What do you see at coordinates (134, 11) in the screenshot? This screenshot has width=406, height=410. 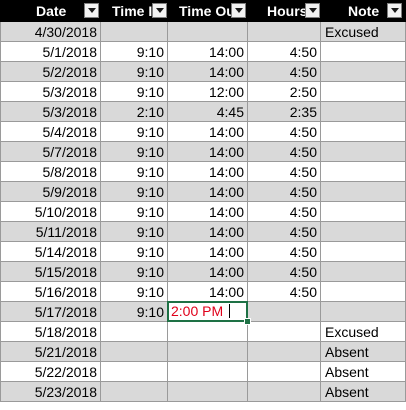 I see `header-time-in: Time I` at bounding box center [134, 11].